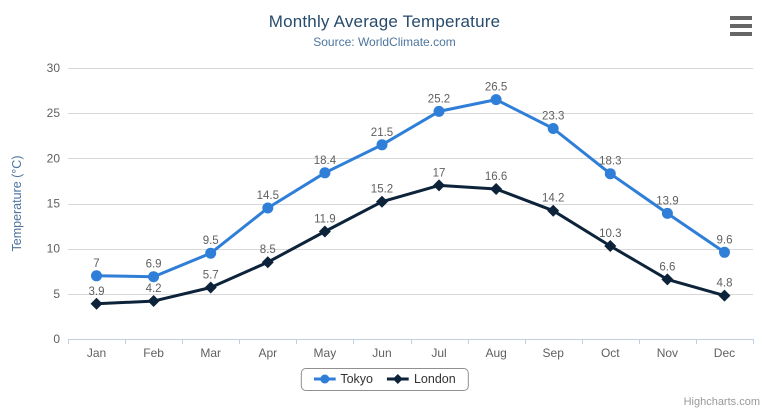  I want to click on x-axis-label: May, so click(325, 353).